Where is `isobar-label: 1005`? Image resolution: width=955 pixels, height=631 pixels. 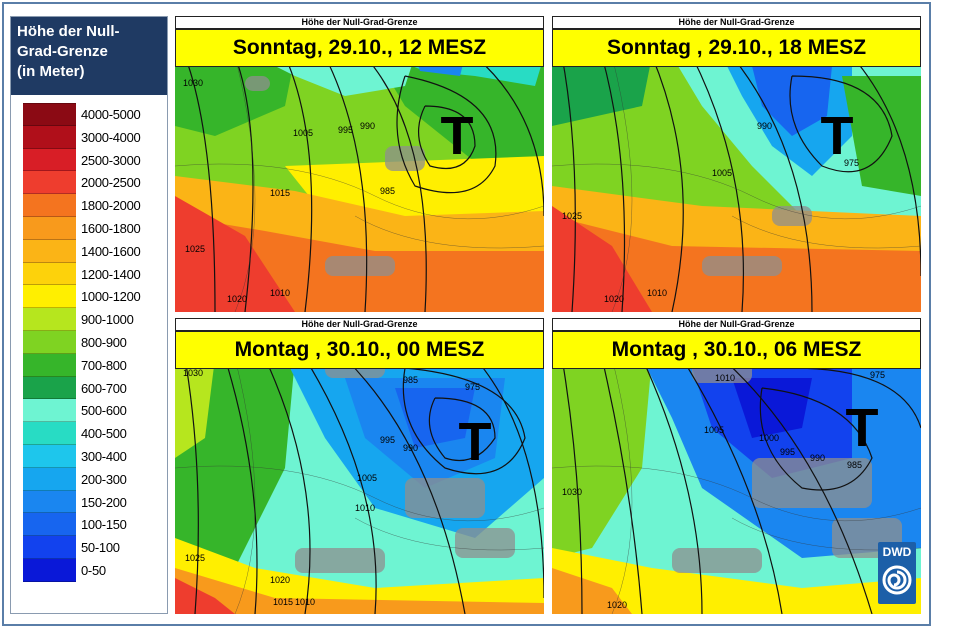
isobar-label: 1005 is located at coordinates (303, 133).